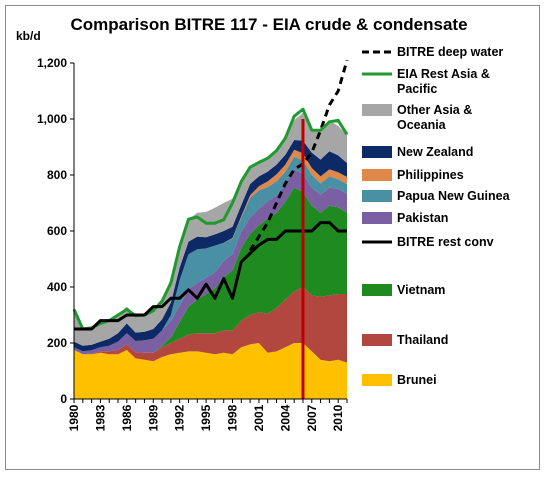 The image size is (547, 477). I want to click on legend-label-brunei: Brunei, so click(417, 380).